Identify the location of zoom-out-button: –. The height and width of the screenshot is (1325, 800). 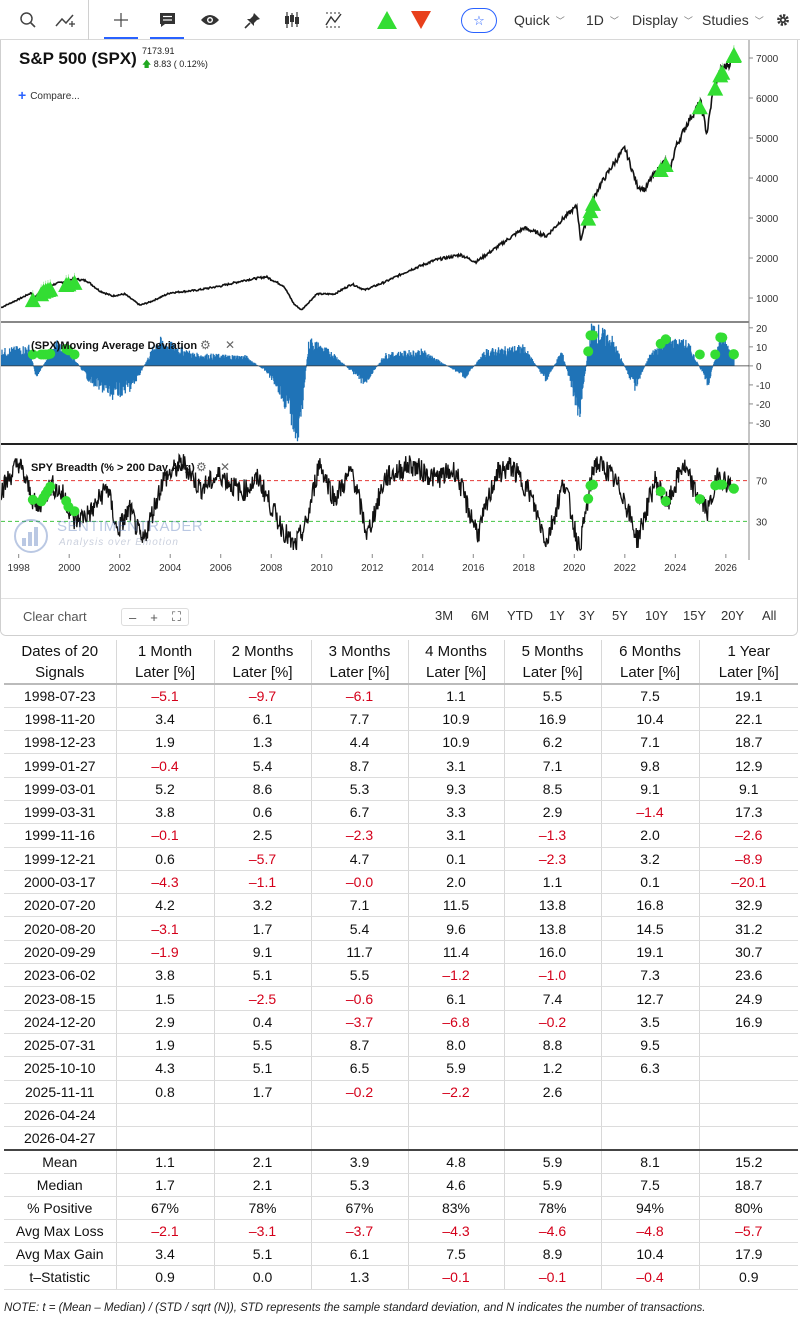
(133, 617).